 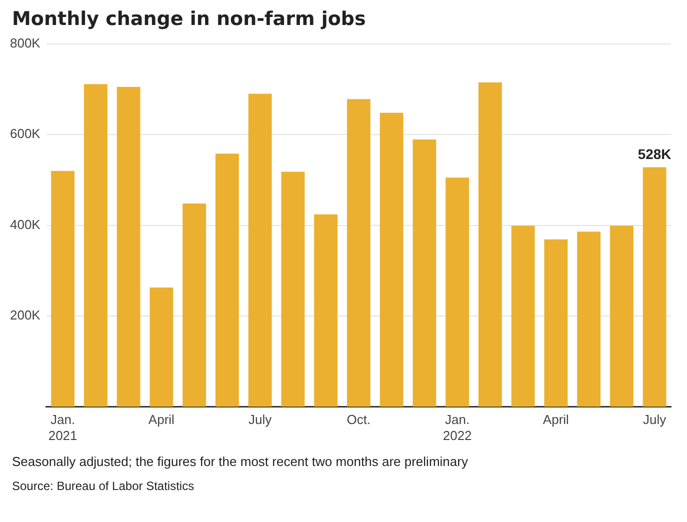 What do you see at coordinates (240, 461) in the screenshot?
I see `text: Seasonally adjusted; the figures for the most recent two months are preliminary` at bounding box center [240, 461].